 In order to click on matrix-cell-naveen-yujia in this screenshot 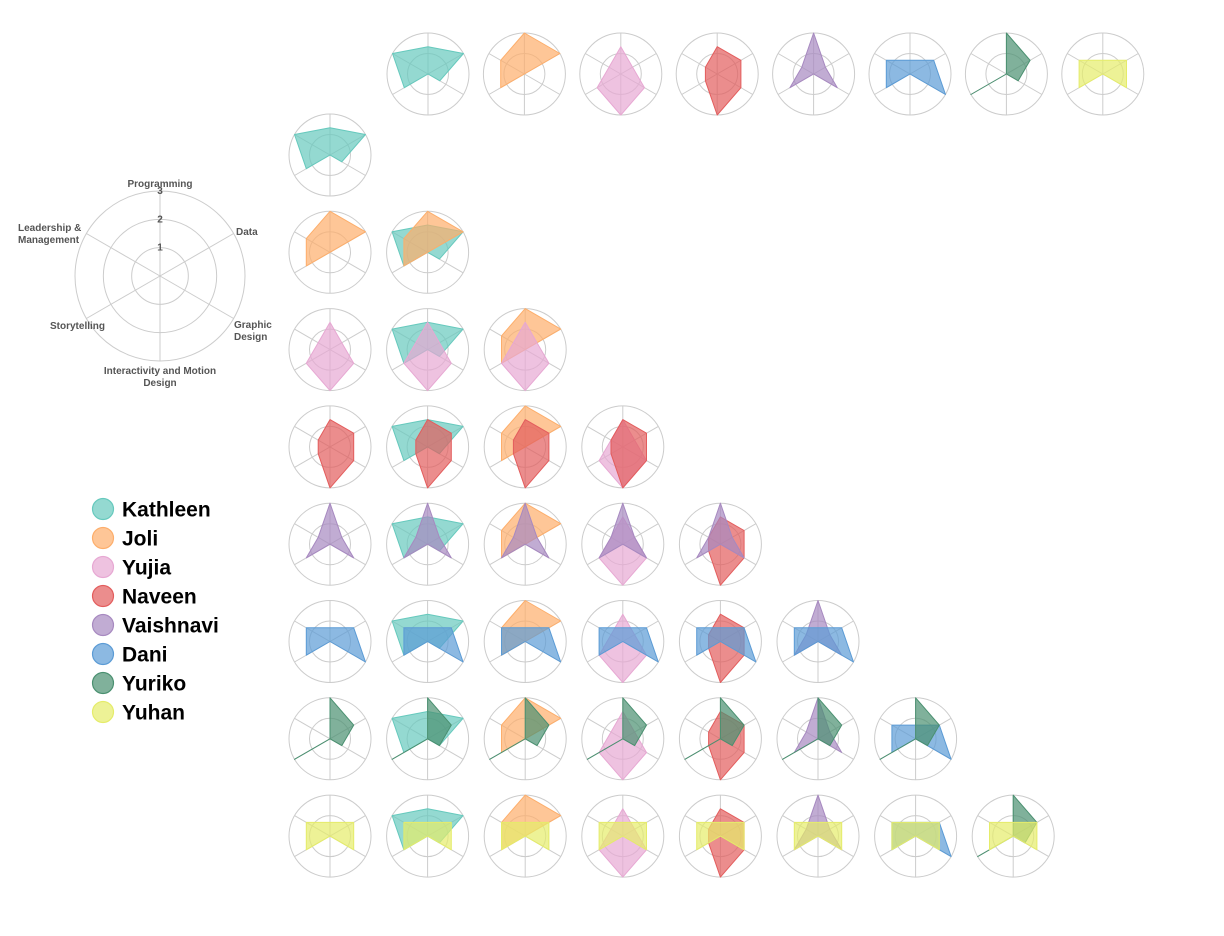, I will do `click(525, 447)`.